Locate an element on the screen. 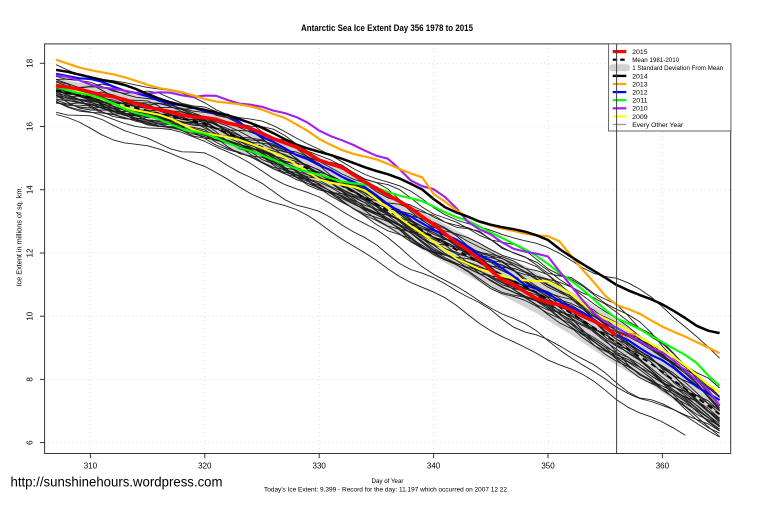  svg-text: 6 is located at coordinates (30, 442).